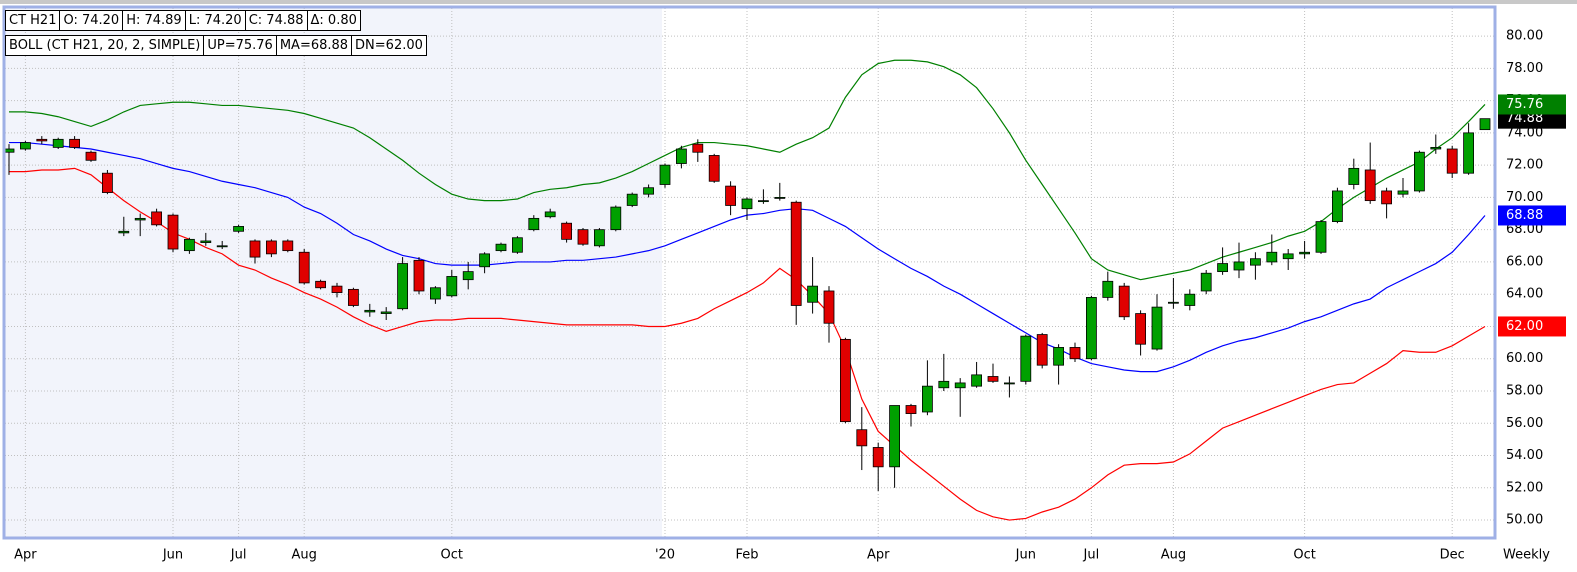  I want to click on band-tag: 68.88, so click(1524, 215).